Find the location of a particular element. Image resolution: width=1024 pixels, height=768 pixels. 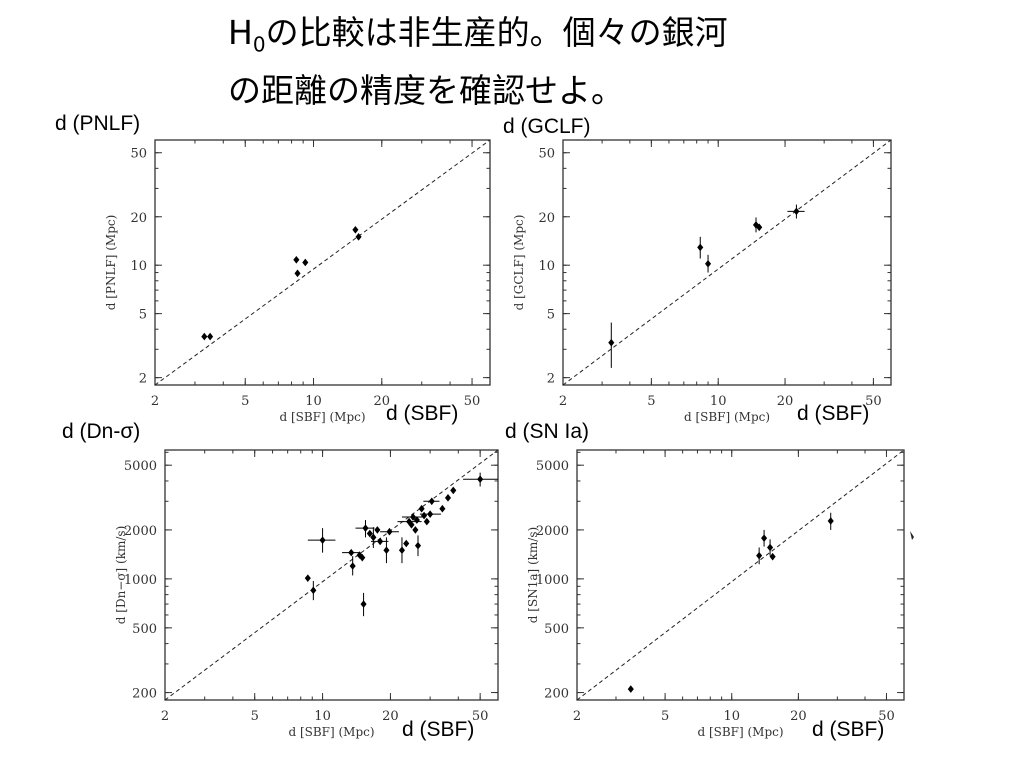

panel3-ylabel-slide: d (Dn-σ) is located at coordinates (101, 431).